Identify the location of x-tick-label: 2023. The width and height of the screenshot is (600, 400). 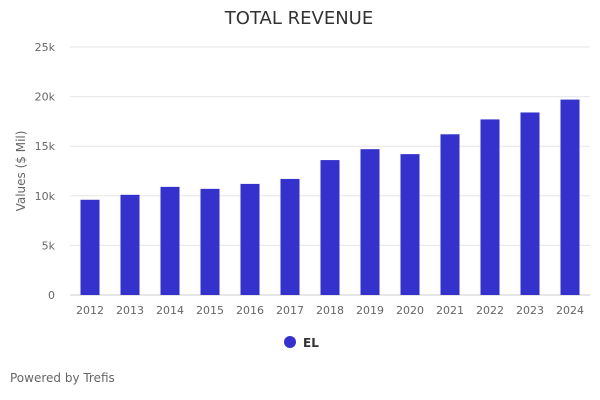
(530, 310).